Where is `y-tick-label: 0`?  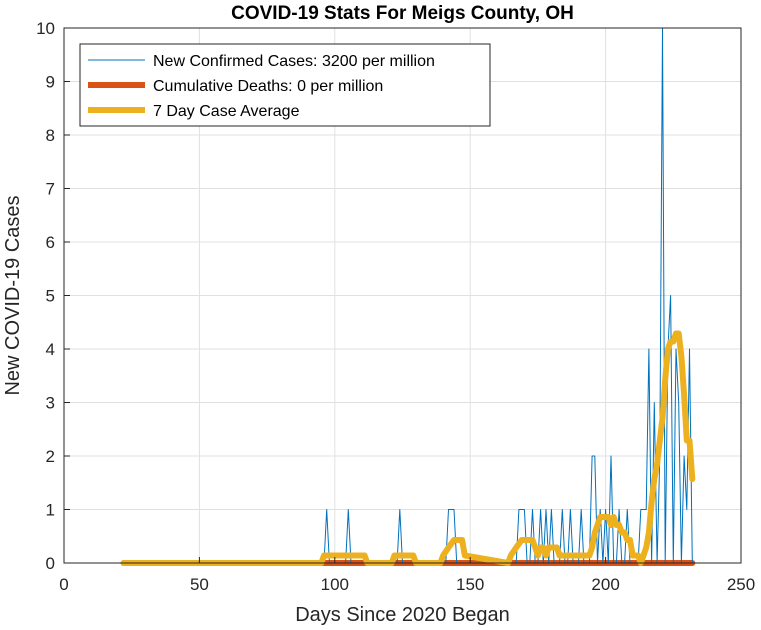
y-tick-label: 0 is located at coordinates (50, 563).